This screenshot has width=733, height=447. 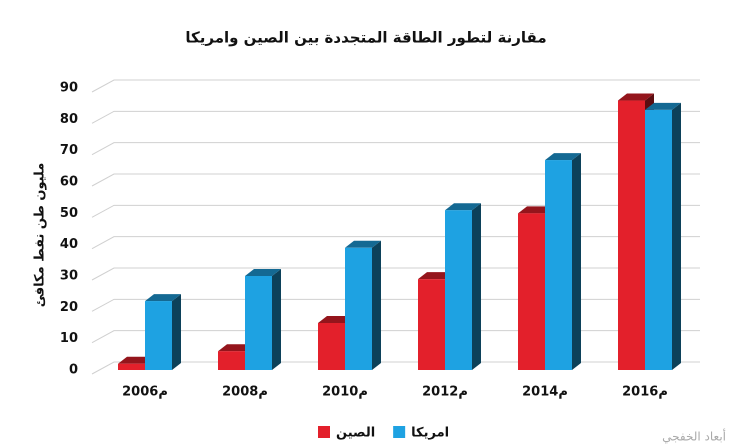 I want to click on y-tick-label: 0, so click(x=73, y=370).